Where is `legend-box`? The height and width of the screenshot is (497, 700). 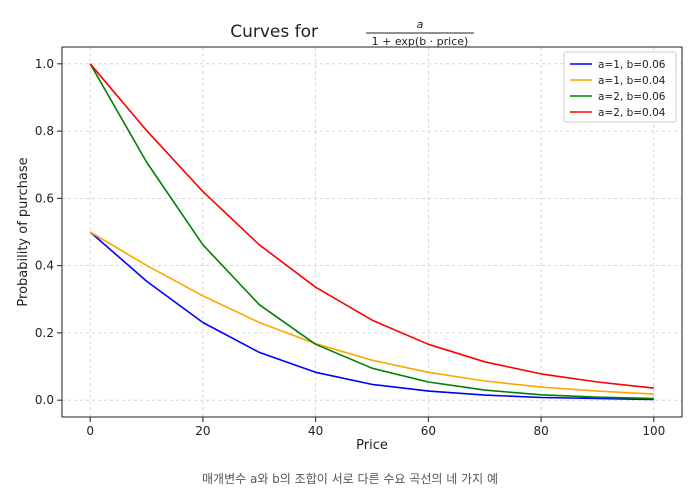 legend-box is located at coordinates (620, 87).